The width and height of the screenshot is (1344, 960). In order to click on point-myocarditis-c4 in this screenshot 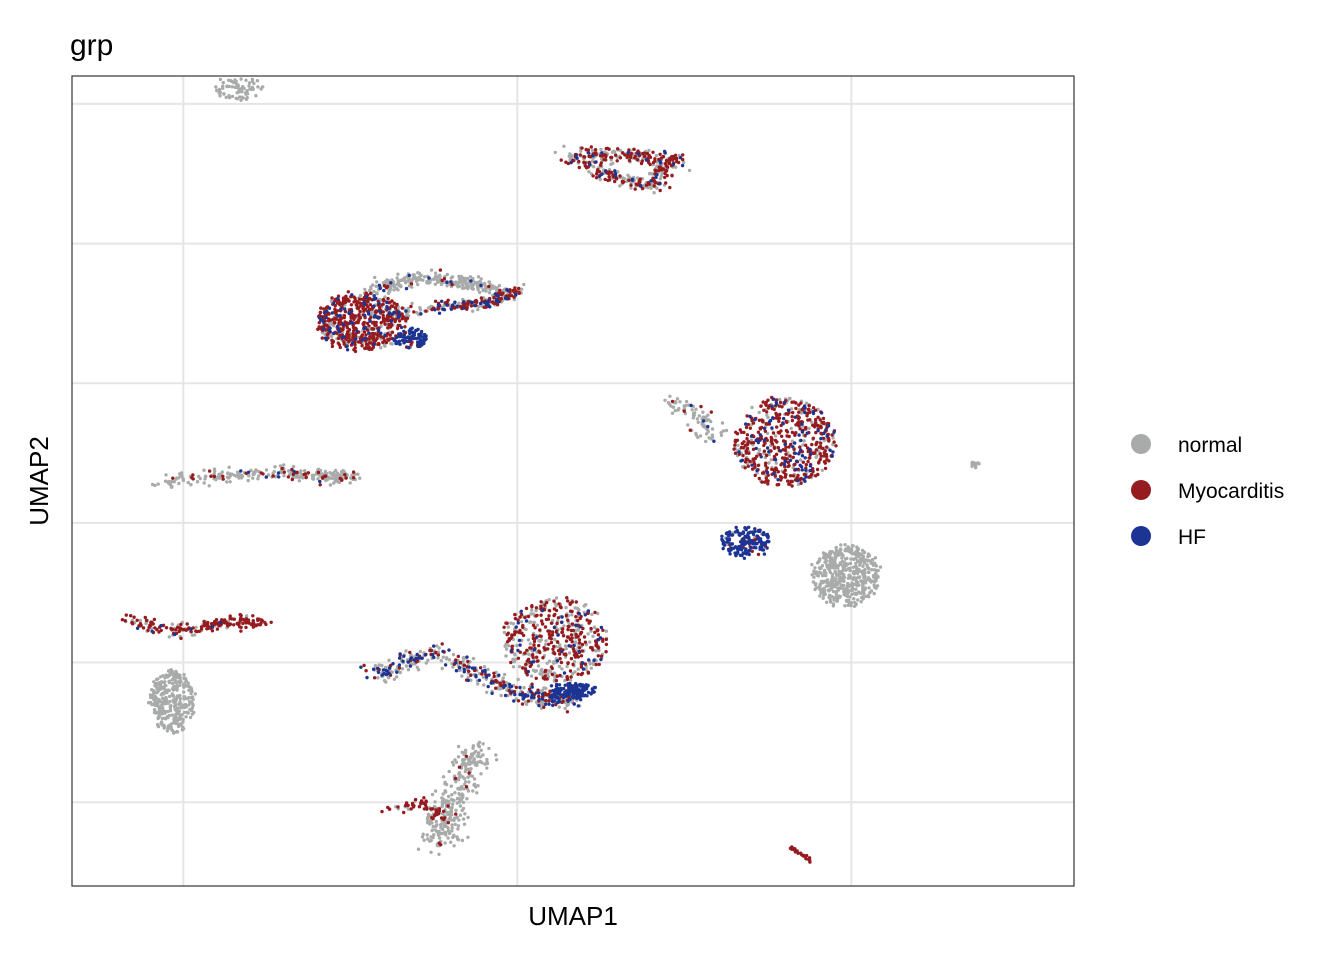, I will do `click(209, 471)`.